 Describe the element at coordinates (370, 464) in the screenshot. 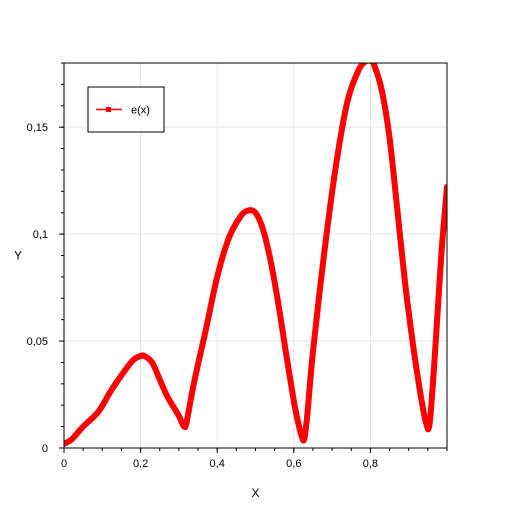

I see `x-tick-label: 0,8` at that location.